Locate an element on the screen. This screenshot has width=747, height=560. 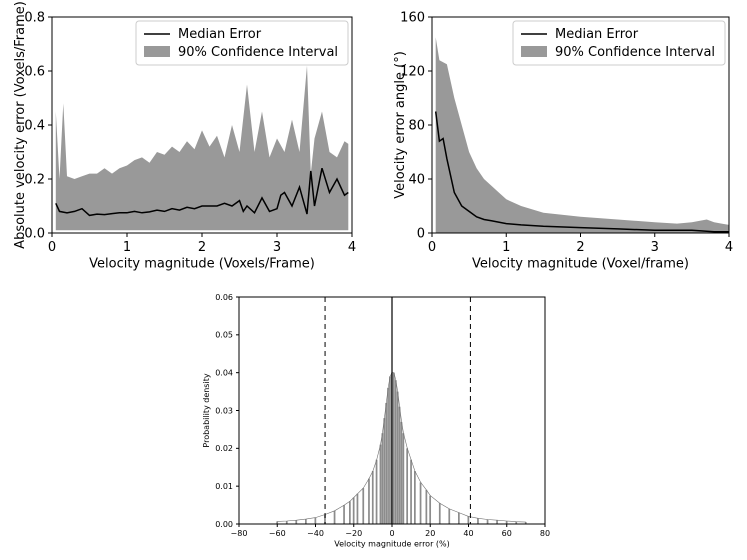
plot-area-top-left is located at coordinates (202, 148).